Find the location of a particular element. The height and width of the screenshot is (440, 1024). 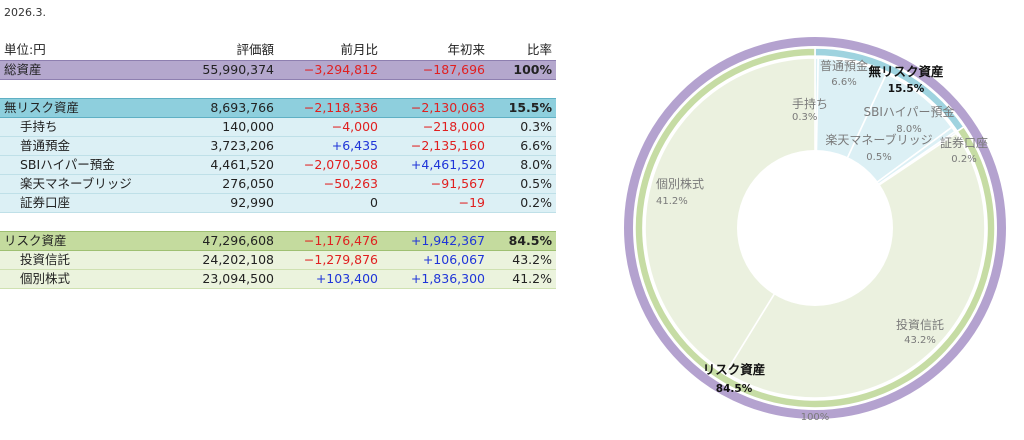

slice-label: 投資信託 is located at coordinates (920, 324).